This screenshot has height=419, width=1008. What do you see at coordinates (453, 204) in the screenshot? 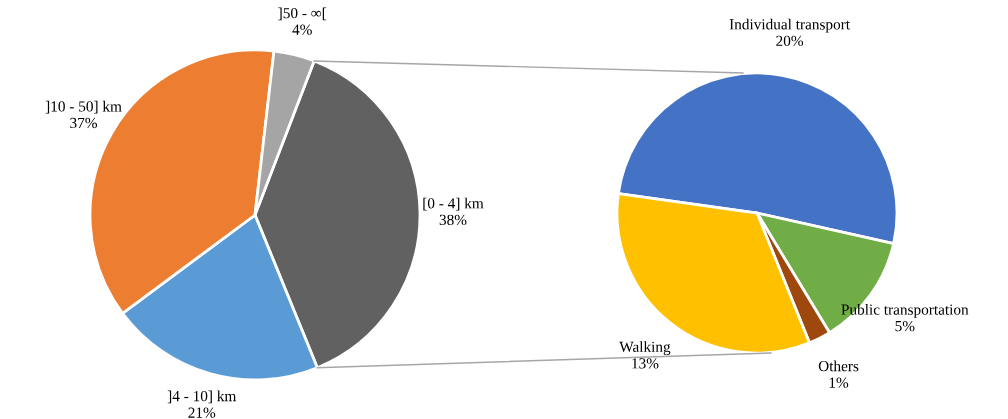
I see `slice-label: [0 - 4] km` at bounding box center [453, 204].